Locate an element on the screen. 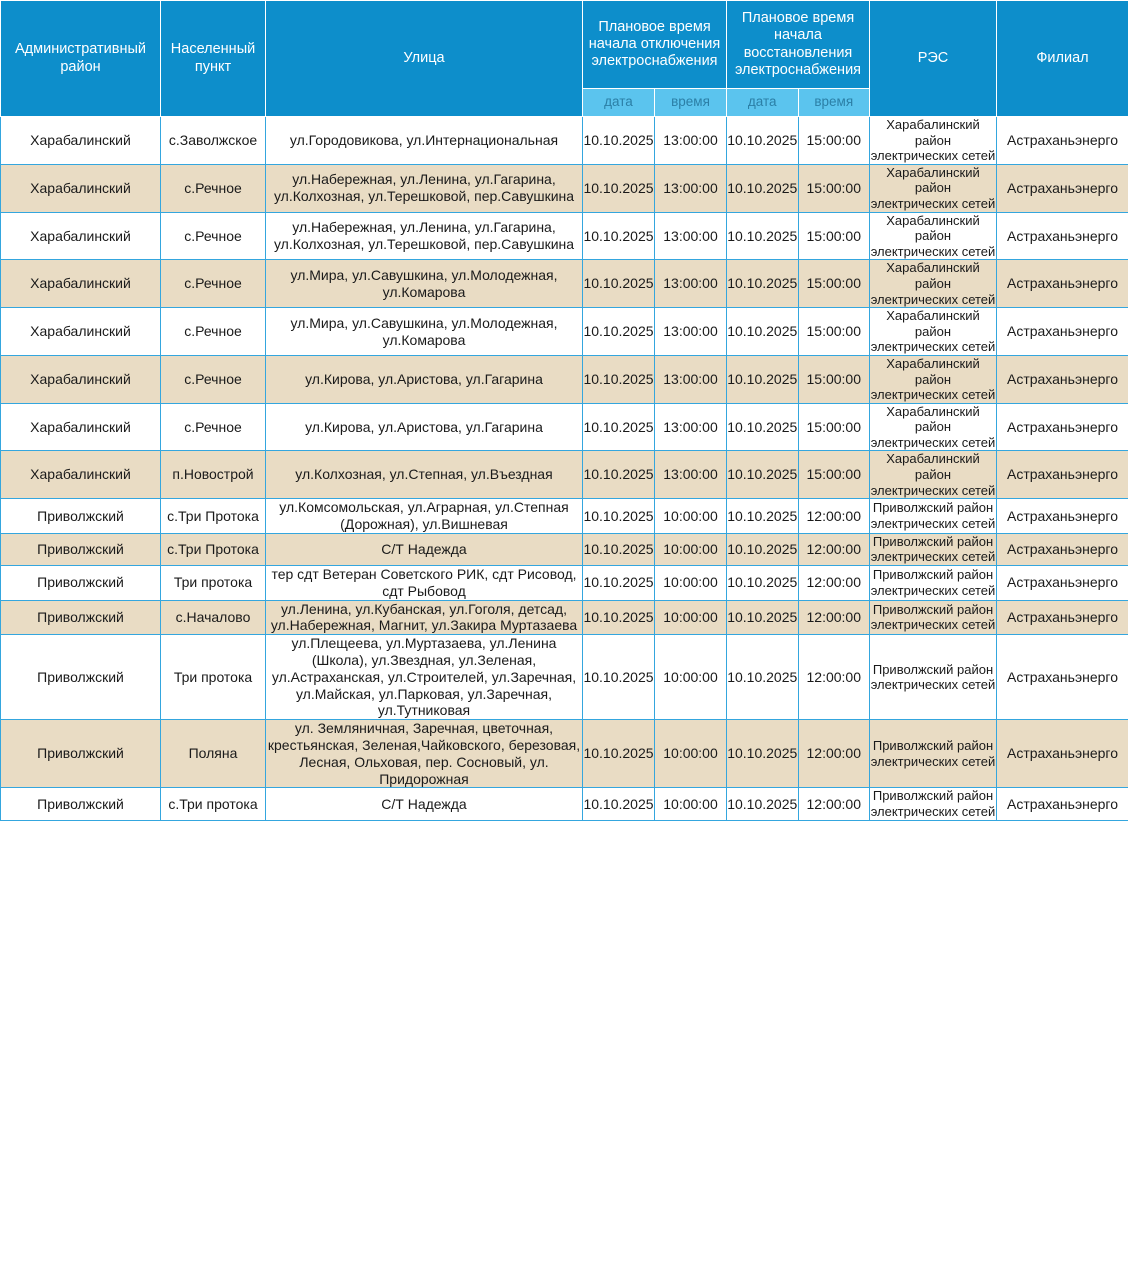 The image size is (1128, 1280). cell-locality: с.Три протока is located at coordinates (213, 804).